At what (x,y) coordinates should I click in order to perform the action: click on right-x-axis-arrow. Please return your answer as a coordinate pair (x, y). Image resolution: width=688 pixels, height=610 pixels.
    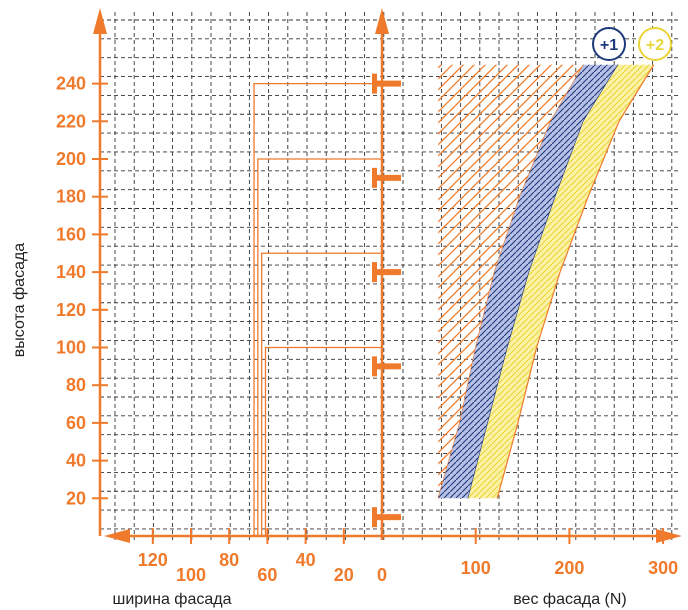
    Looking at the image, I should click on (669, 536).